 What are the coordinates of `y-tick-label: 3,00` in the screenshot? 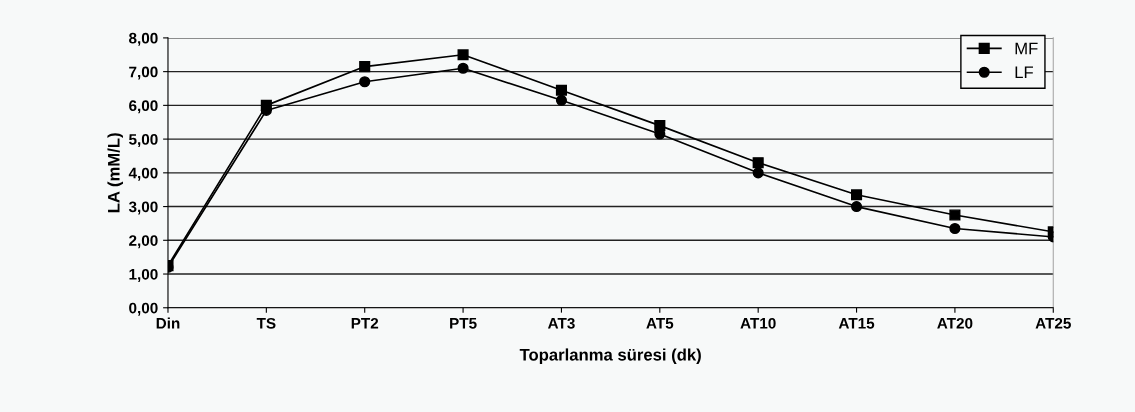 It's located at (143, 208).